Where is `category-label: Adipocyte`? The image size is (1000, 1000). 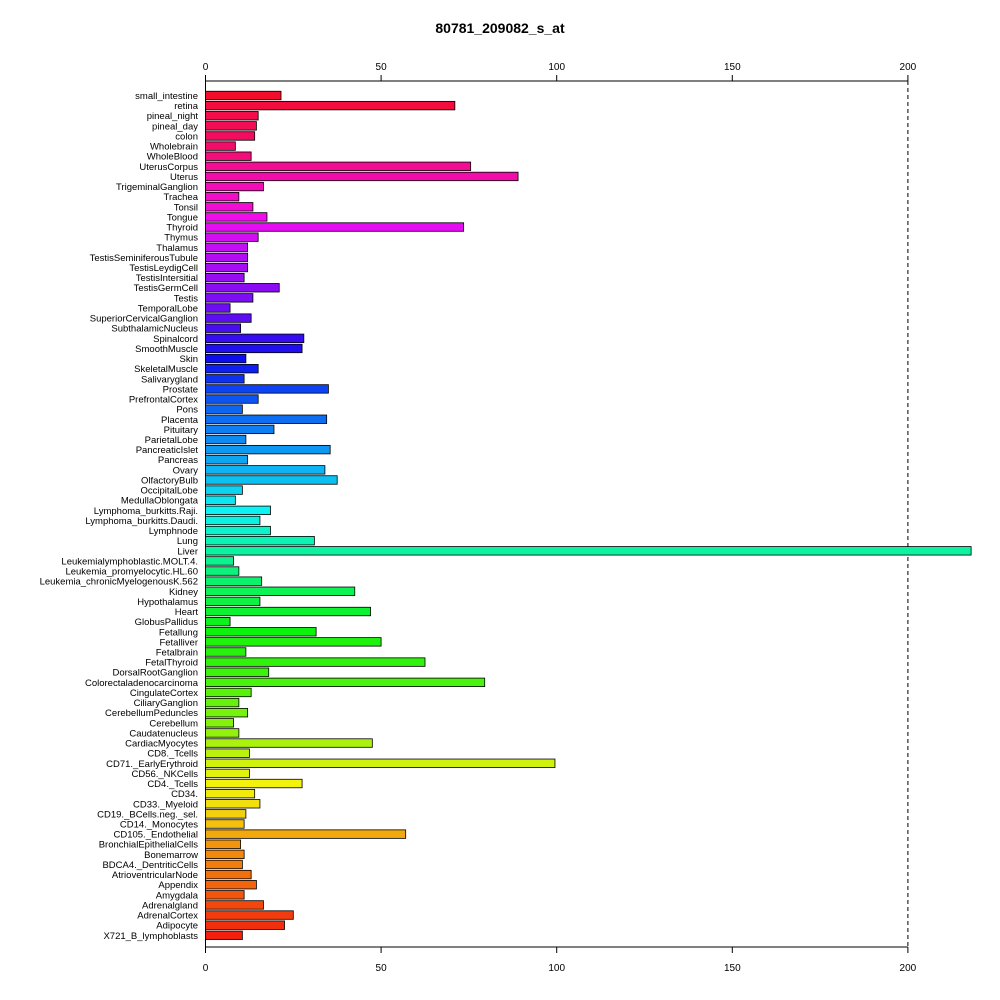
category-label: Adipocyte is located at coordinates (177, 926).